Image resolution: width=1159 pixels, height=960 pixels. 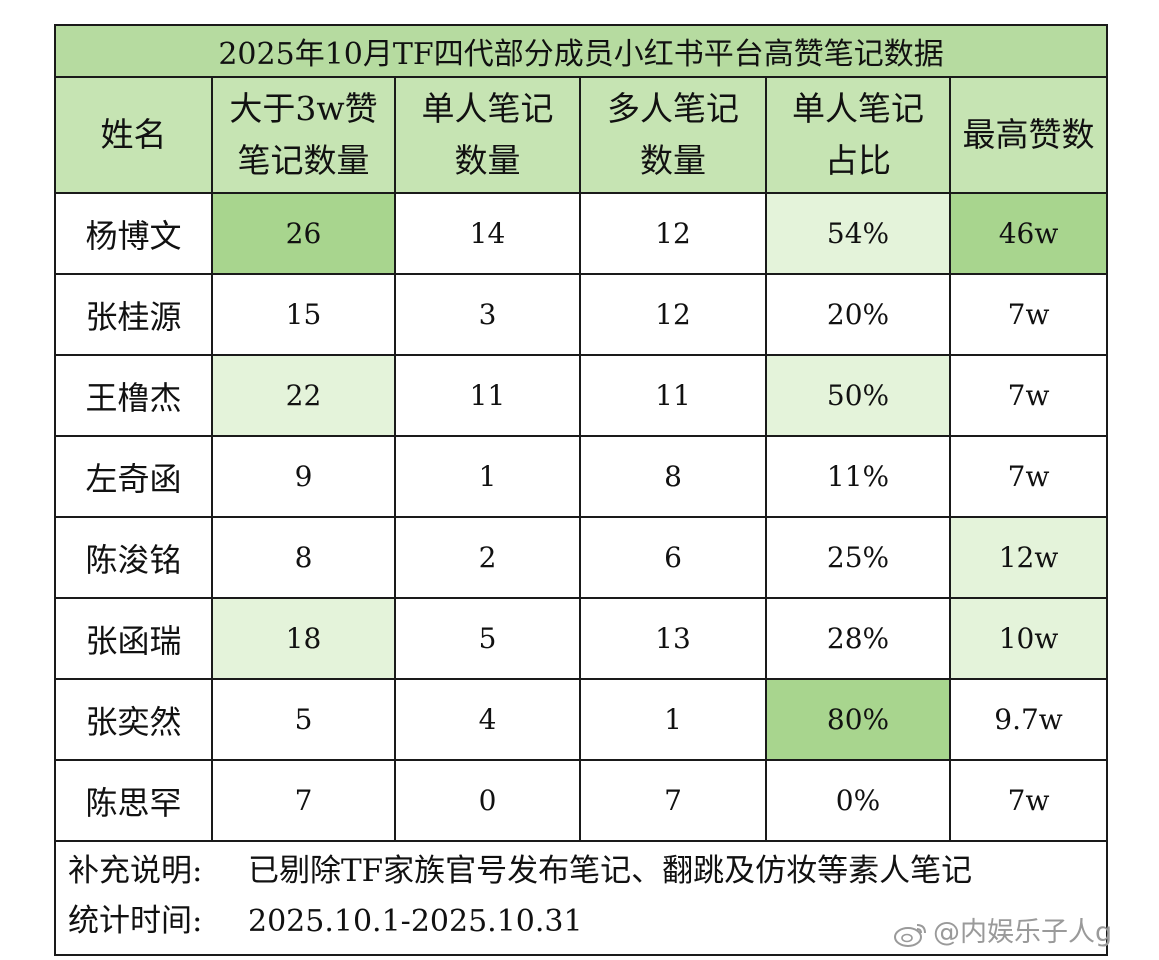 What do you see at coordinates (673, 395) in the screenshot?
I see `cell-multi: 11` at bounding box center [673, 395].